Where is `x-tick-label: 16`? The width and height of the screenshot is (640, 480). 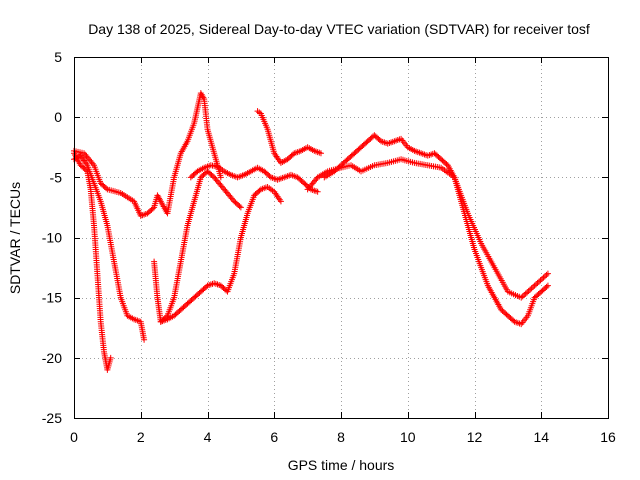 x-tick-label: 16 is located at coordinates (608, 437).